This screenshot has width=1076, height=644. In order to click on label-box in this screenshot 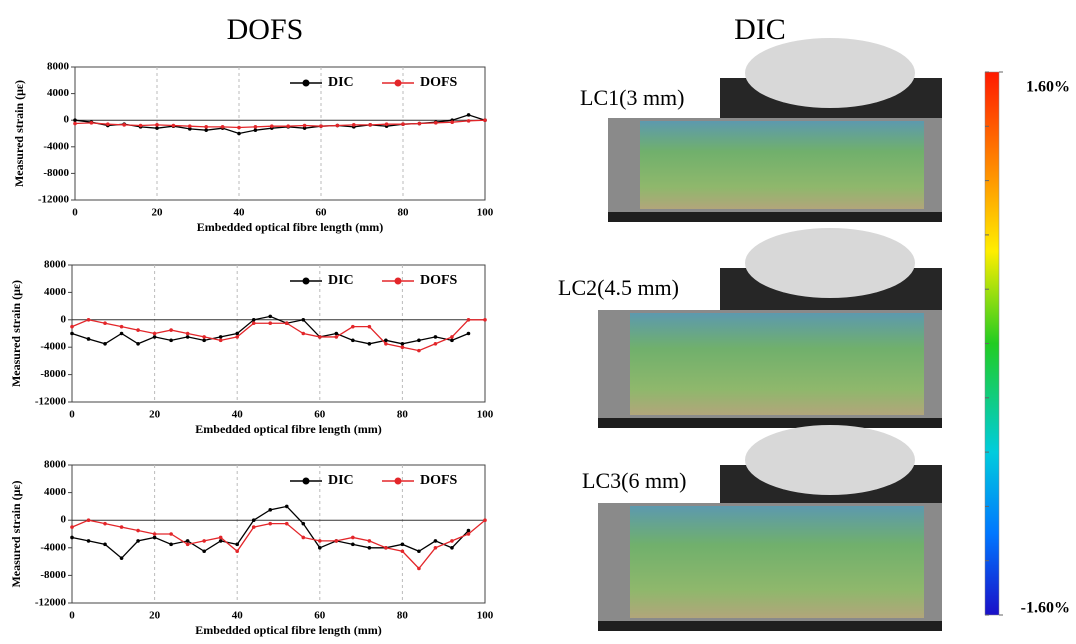, I will do `click(648, 482)`.